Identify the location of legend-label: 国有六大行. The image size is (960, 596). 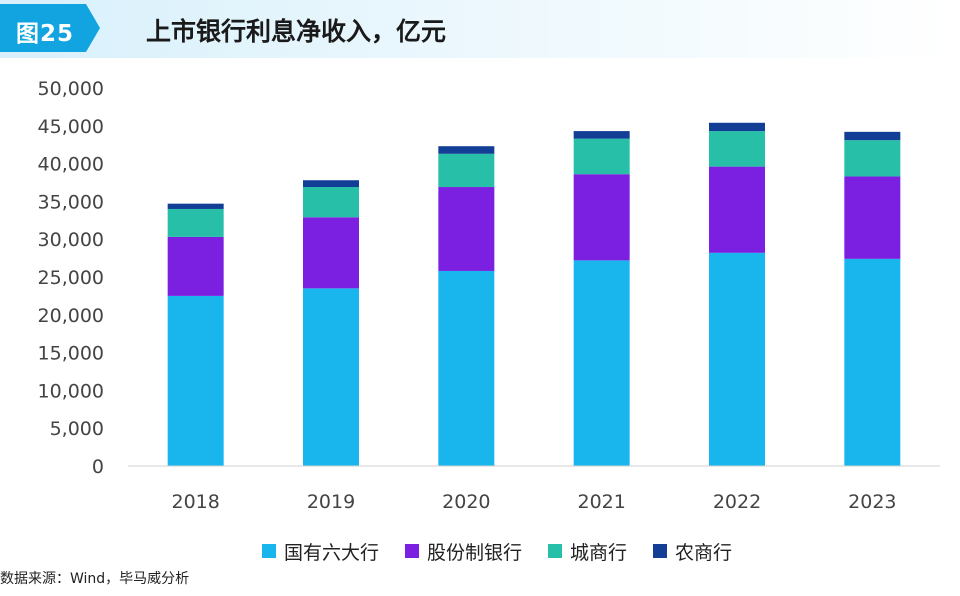
(332, 552).